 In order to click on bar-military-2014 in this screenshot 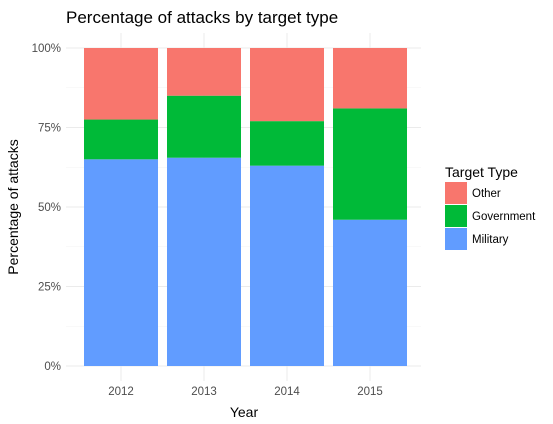, I will do `click(287, 265)`.